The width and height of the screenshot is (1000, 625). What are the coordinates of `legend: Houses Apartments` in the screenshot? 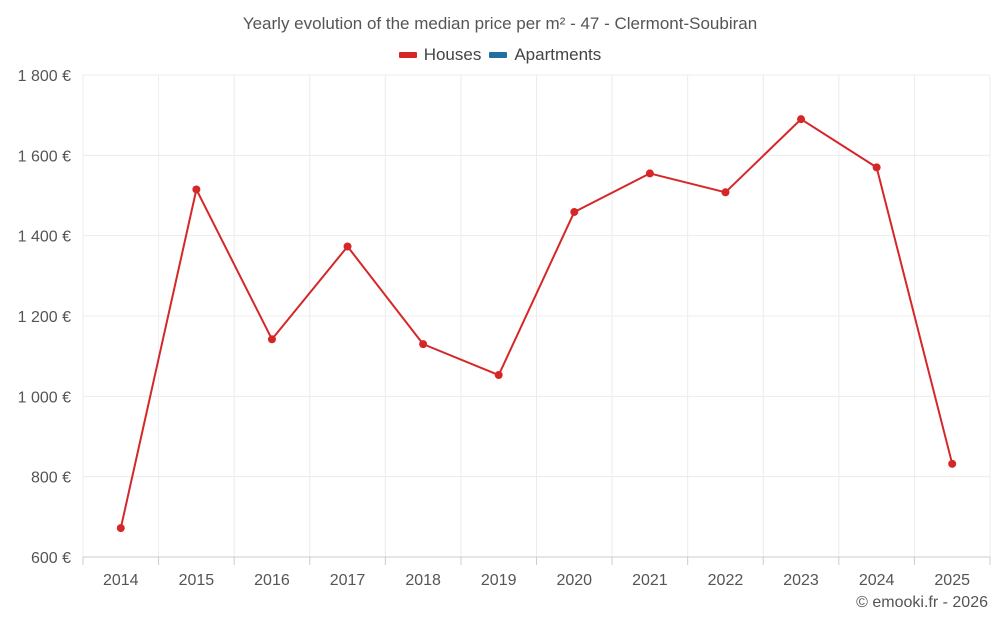 It's located at (500, 55).